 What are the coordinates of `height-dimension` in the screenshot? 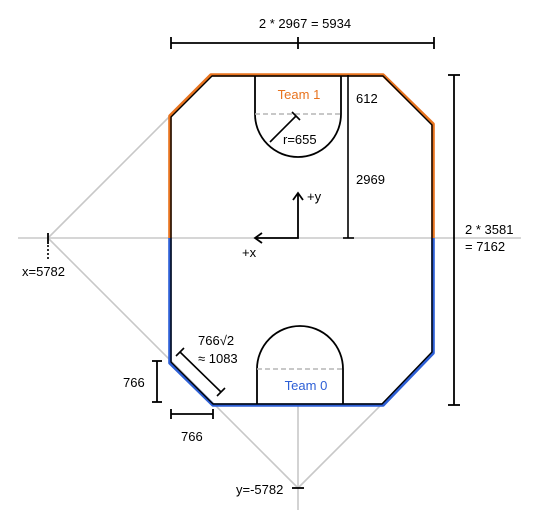 It's located at (454, 240).